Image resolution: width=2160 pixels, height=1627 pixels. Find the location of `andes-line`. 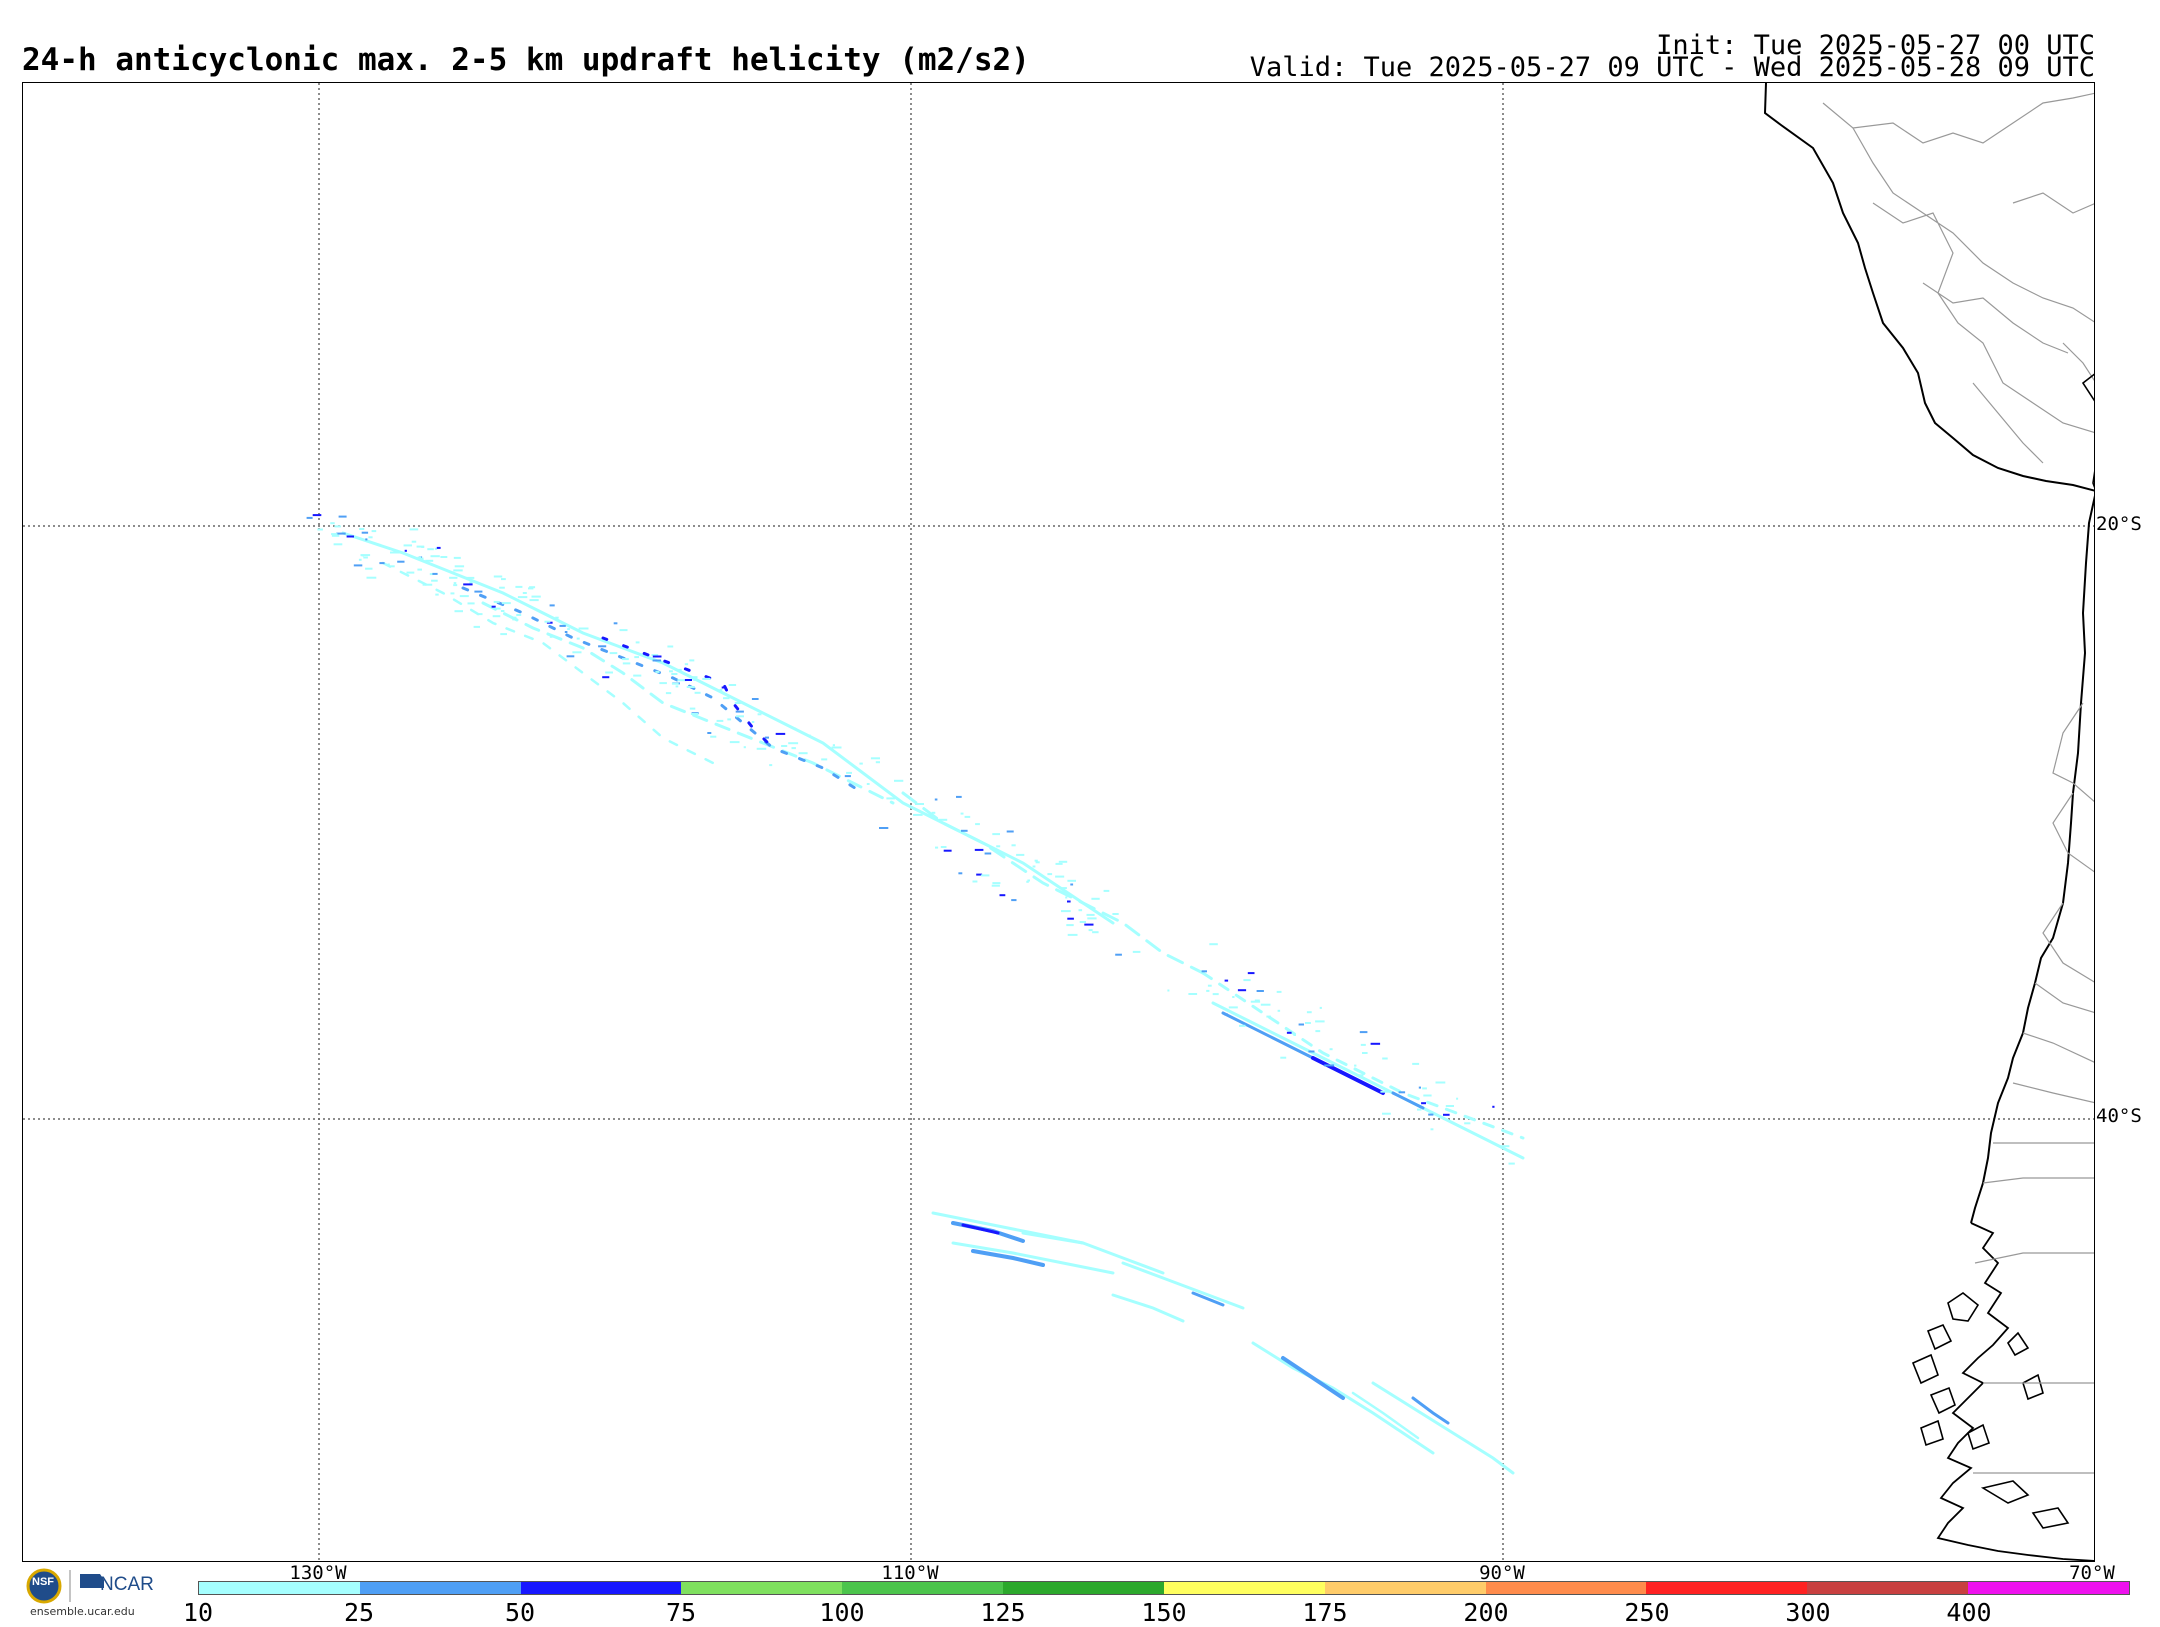

andes-line is located at coordinates (2087, 430).